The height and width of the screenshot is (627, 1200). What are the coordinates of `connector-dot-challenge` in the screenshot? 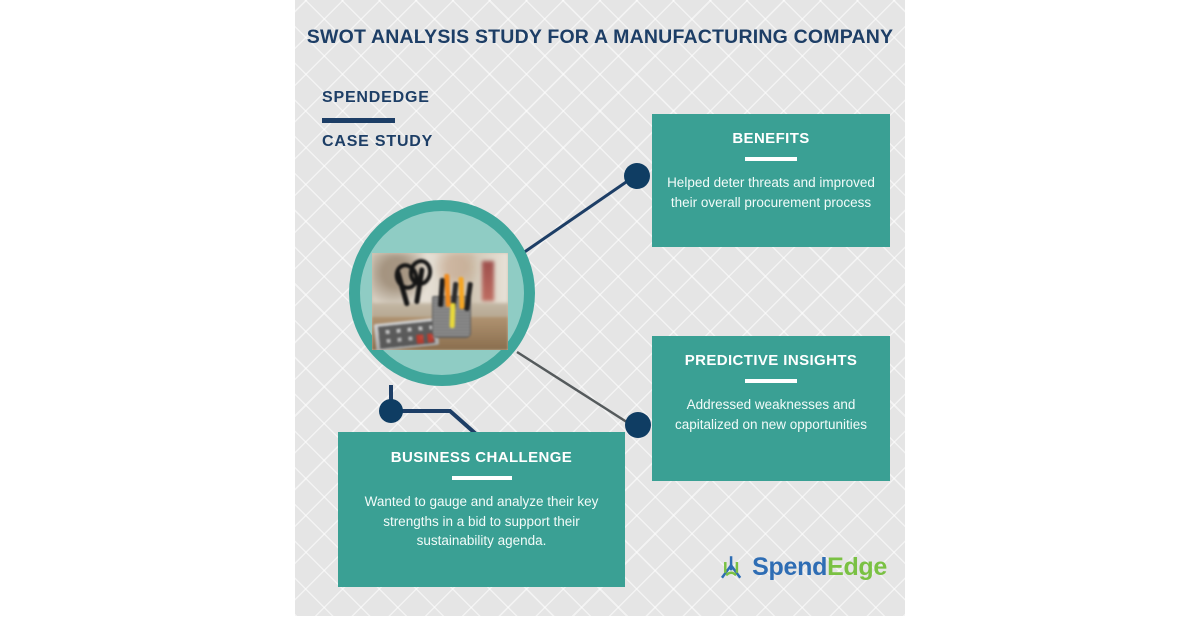 It's located at (391, 411).